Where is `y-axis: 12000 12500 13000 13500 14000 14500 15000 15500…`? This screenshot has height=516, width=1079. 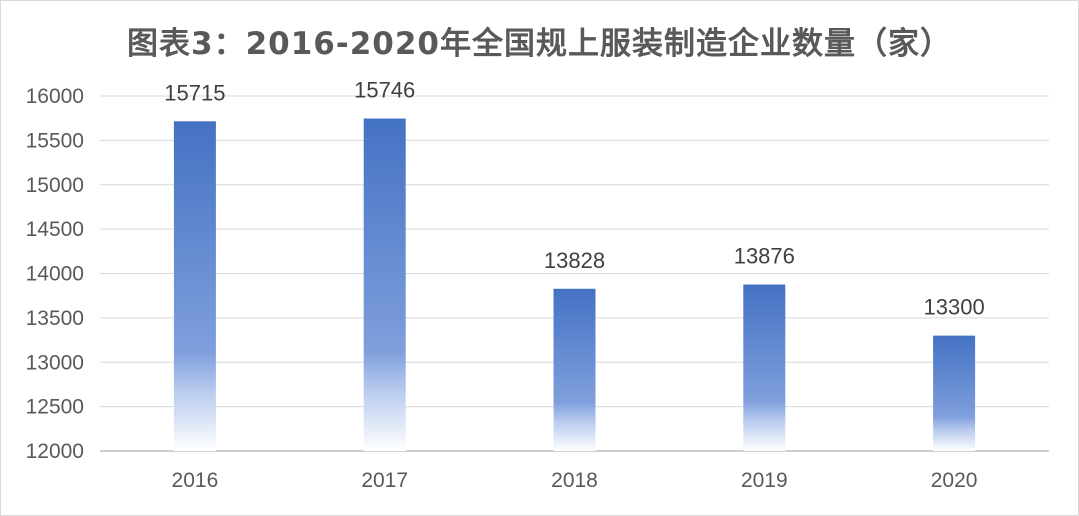
y-axis: 12000 12500 13000 13500 14000 14500 15000 15500… is located at coordinates (55, 274).